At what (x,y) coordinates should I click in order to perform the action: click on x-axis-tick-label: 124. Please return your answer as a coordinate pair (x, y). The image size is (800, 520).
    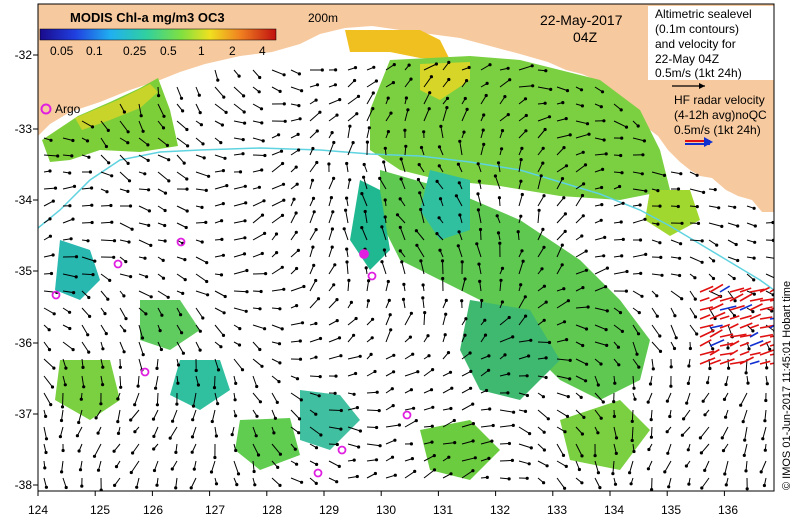
    Looking at the image, I should click on (38, 510).